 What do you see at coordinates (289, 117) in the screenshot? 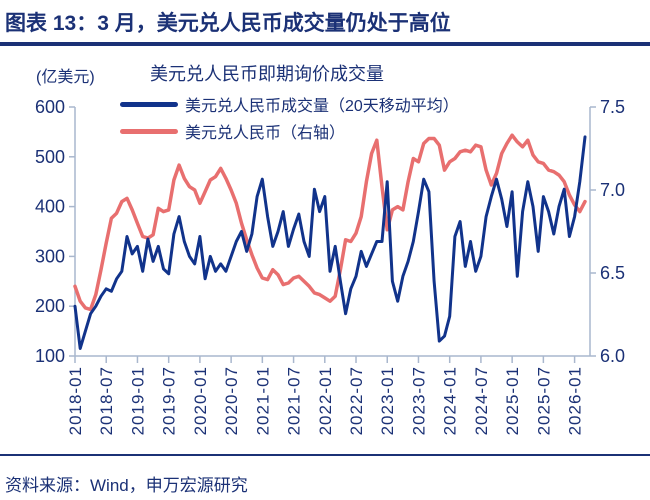
I see `legend: 美元兑人民币成交量（20天移动平均） 美元兑人民币（右轴）` at bounding box center [289, 117].